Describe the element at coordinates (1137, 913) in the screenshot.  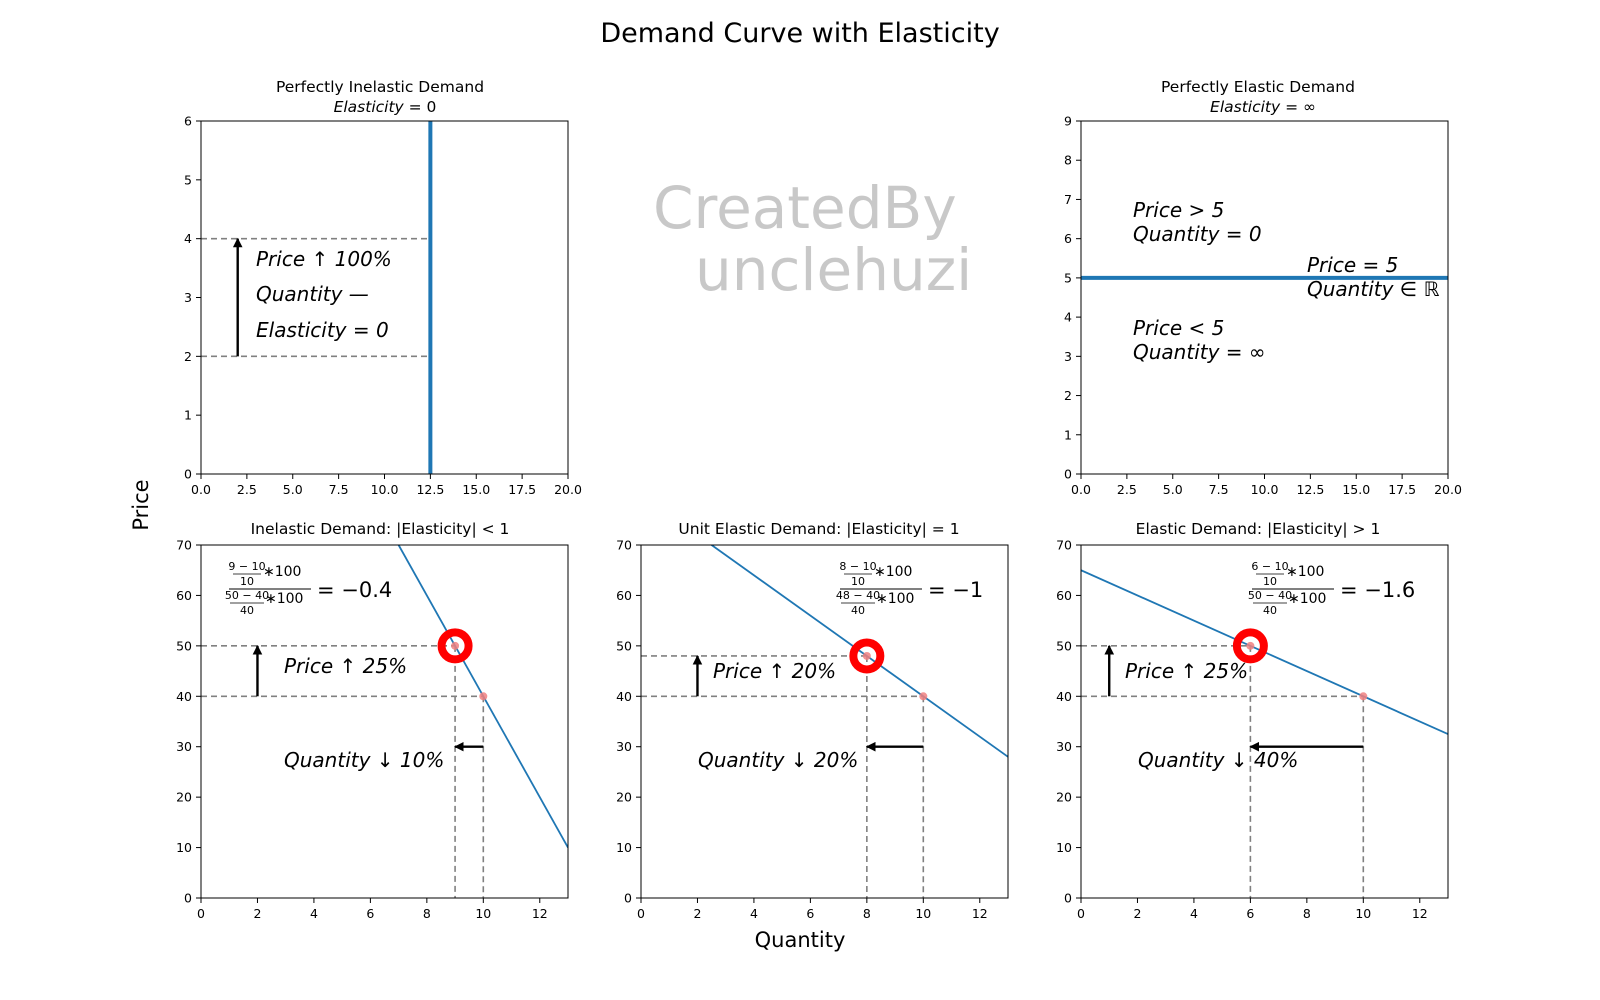
I see `x-tick-label: 2` at that location.